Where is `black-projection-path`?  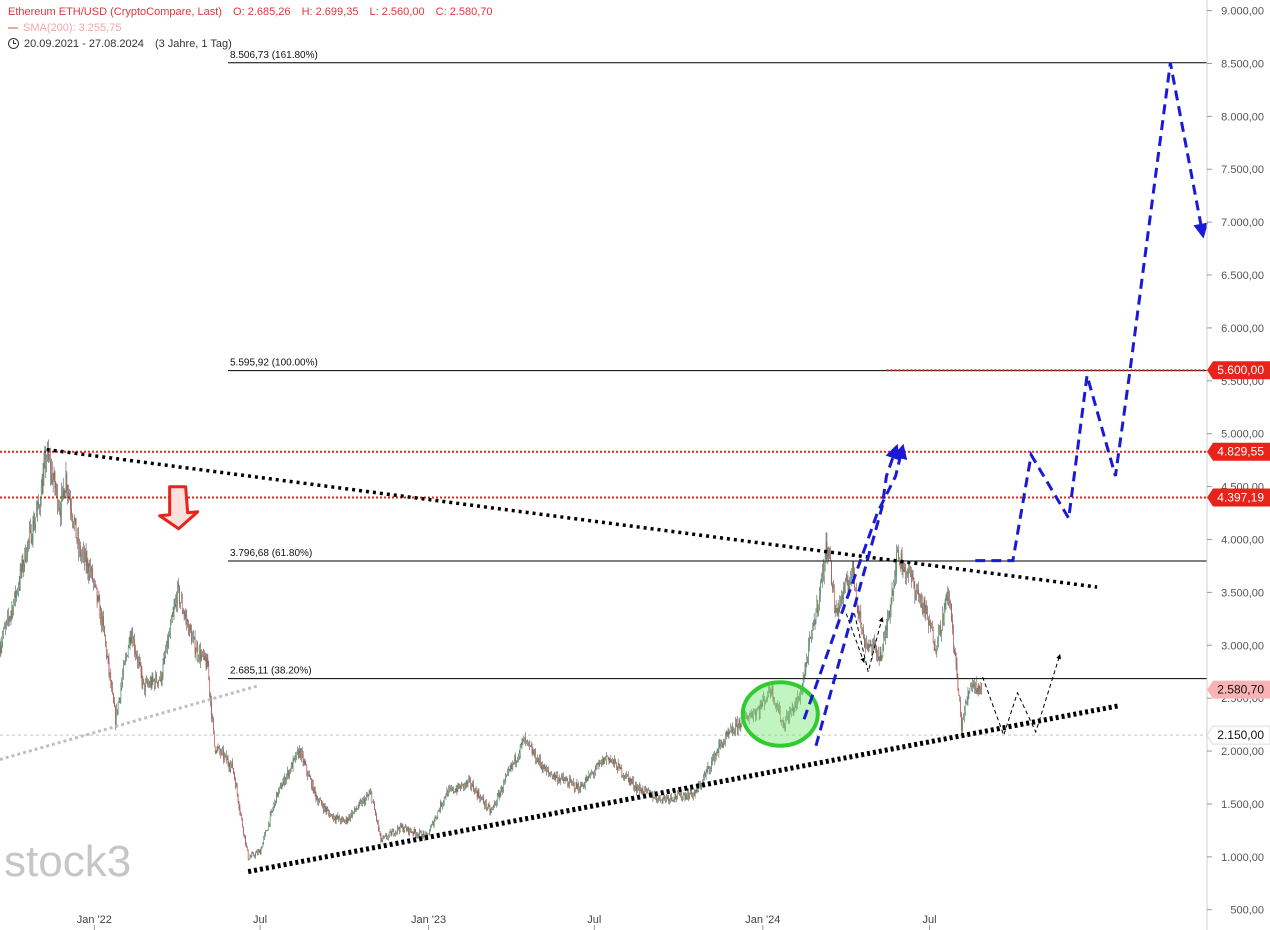
black-projection-path is located at coordinates (868, 642).